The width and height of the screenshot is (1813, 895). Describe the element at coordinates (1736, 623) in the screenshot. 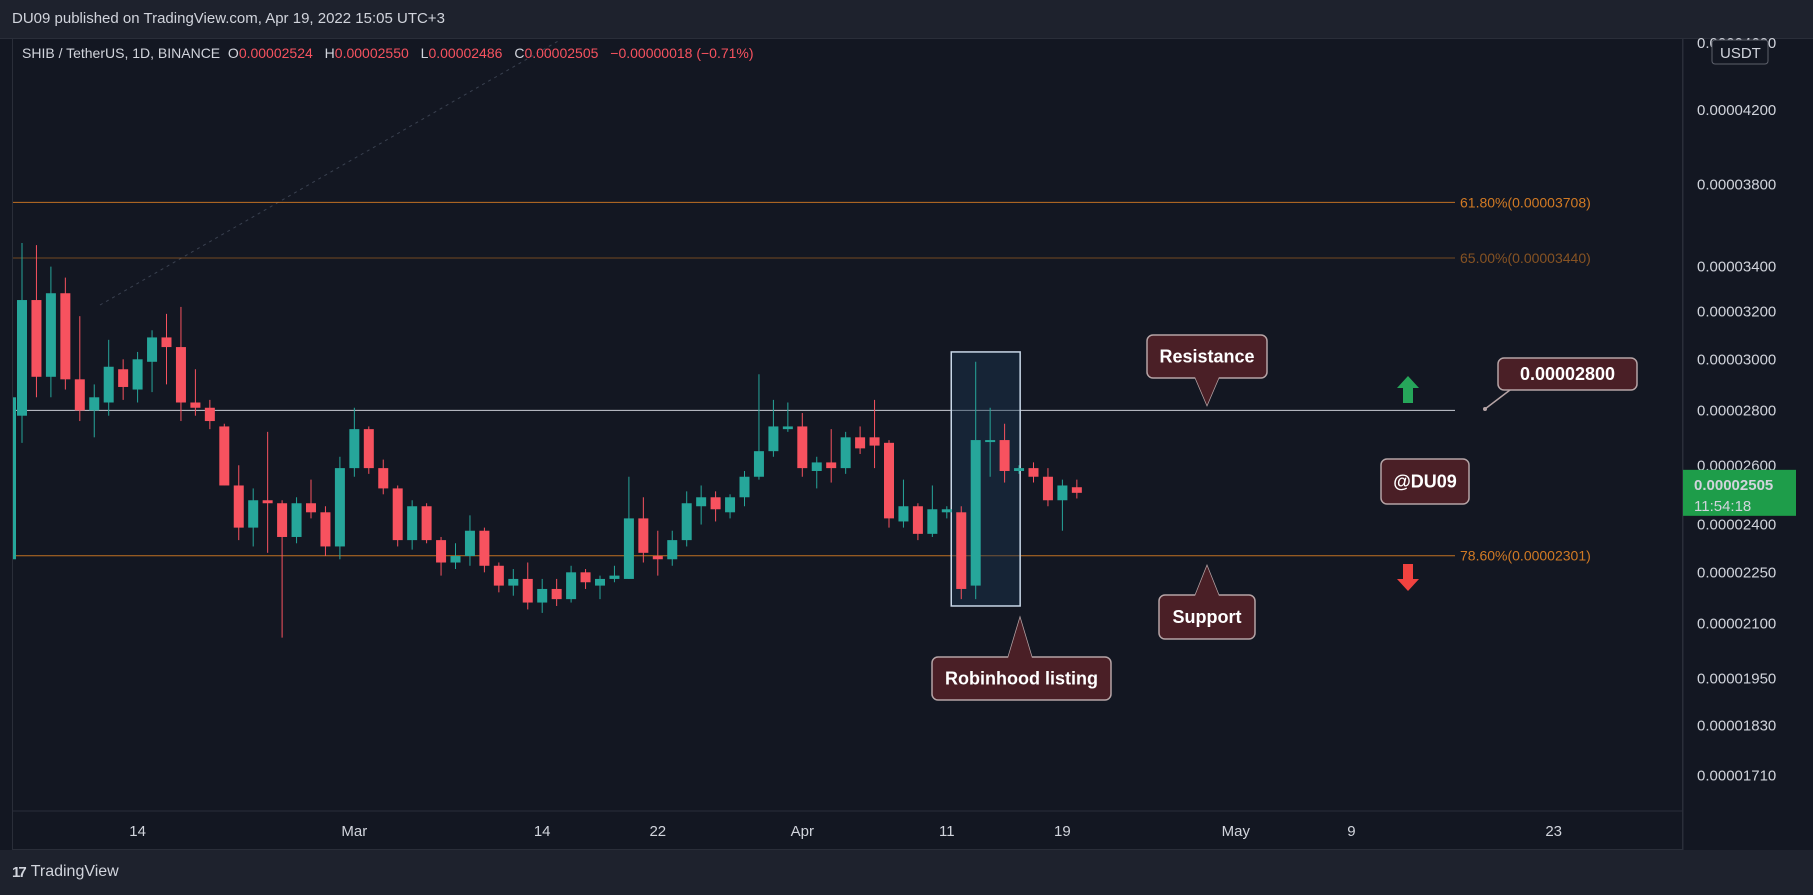

I see `price-axis-tick: 0.00002100` at that location.